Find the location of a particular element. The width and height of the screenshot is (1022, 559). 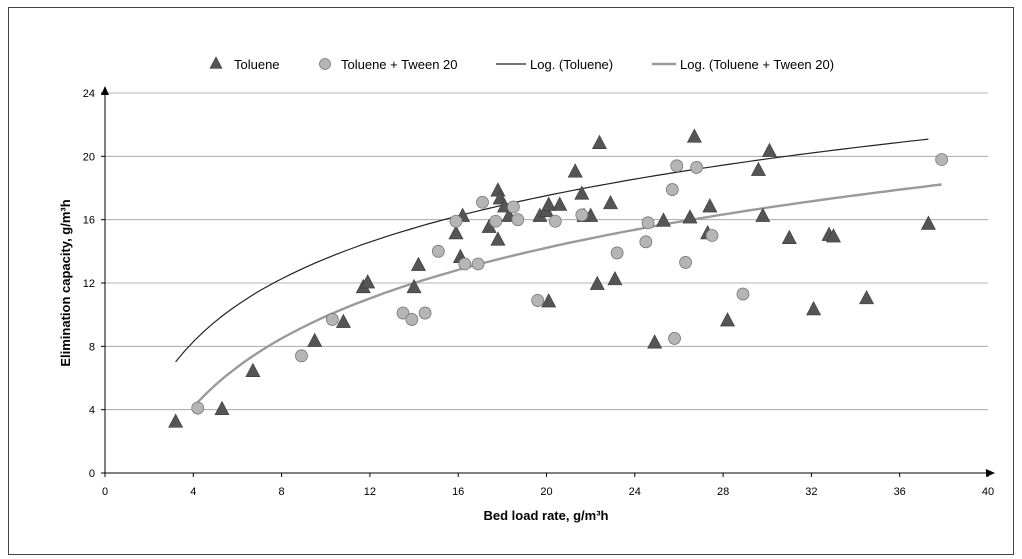

x-tick-label: 0 is located at coordinates (105, 492).